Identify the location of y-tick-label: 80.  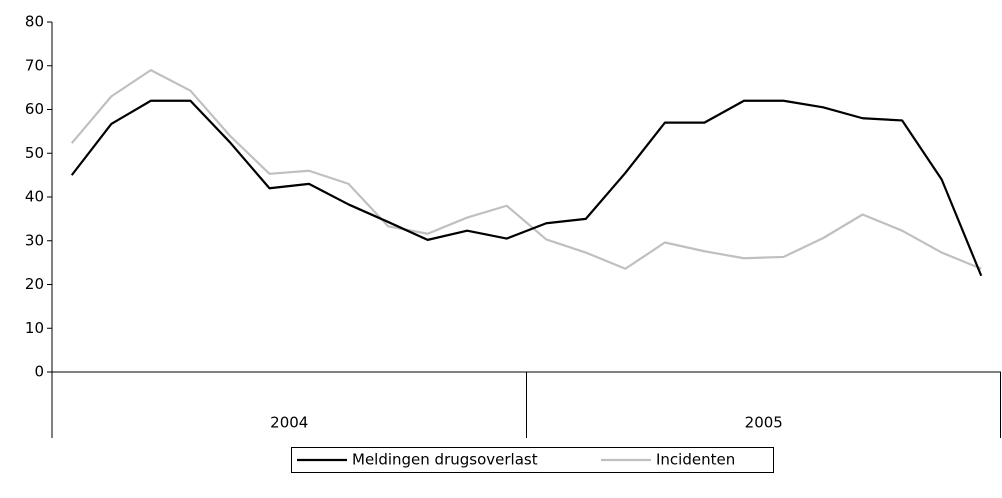
(34, 22).